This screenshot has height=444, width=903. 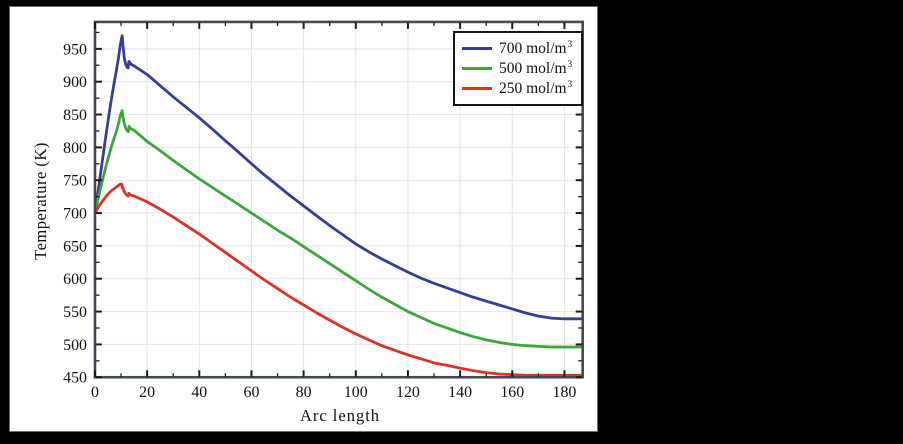 I want to click on svg-text: 160, so click(x=512, y=392).